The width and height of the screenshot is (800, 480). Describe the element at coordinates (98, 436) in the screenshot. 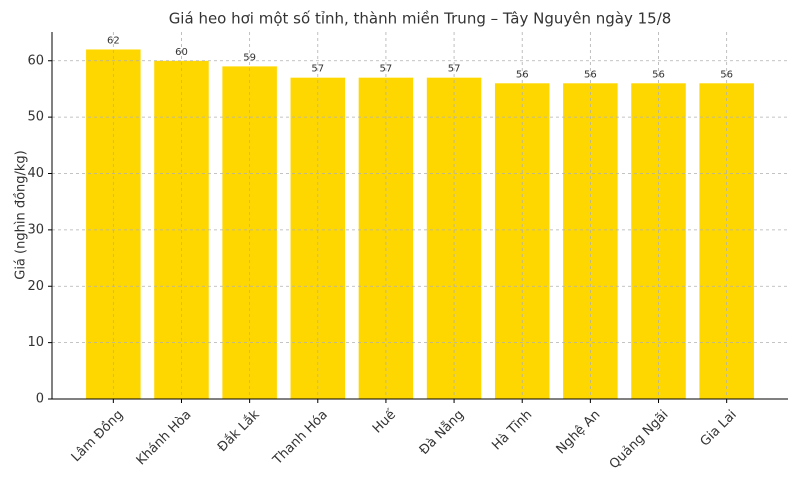

I see `x-tick-label: Lâm Đồng` at that location.